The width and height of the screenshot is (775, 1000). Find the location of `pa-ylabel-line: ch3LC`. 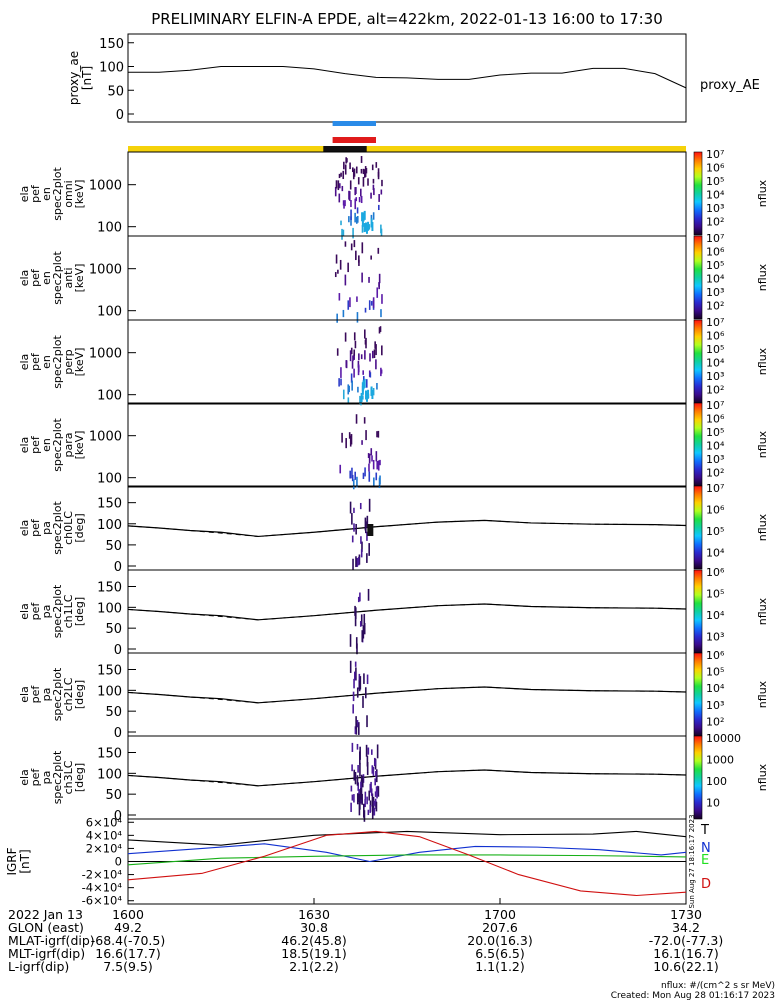

pa-ylabel-line: ch3LC is located at coordinates (68, 777).